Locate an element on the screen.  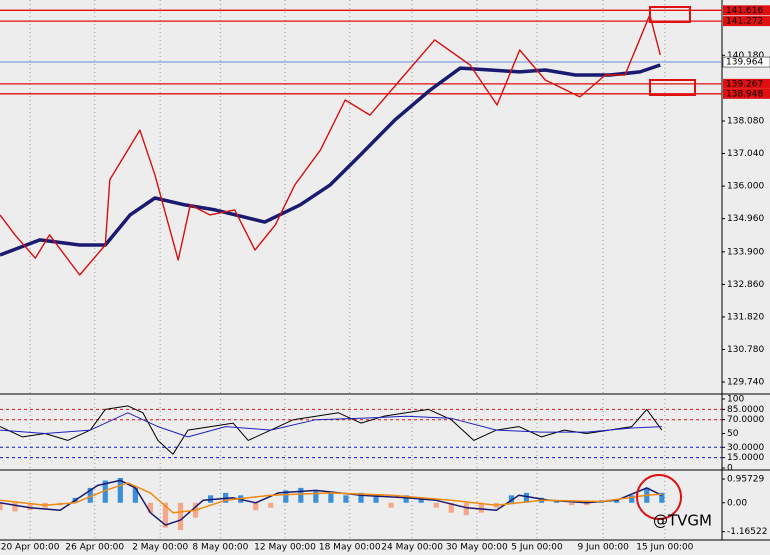
y-tick-label: 130.780 is located at coordinates (745, 350).